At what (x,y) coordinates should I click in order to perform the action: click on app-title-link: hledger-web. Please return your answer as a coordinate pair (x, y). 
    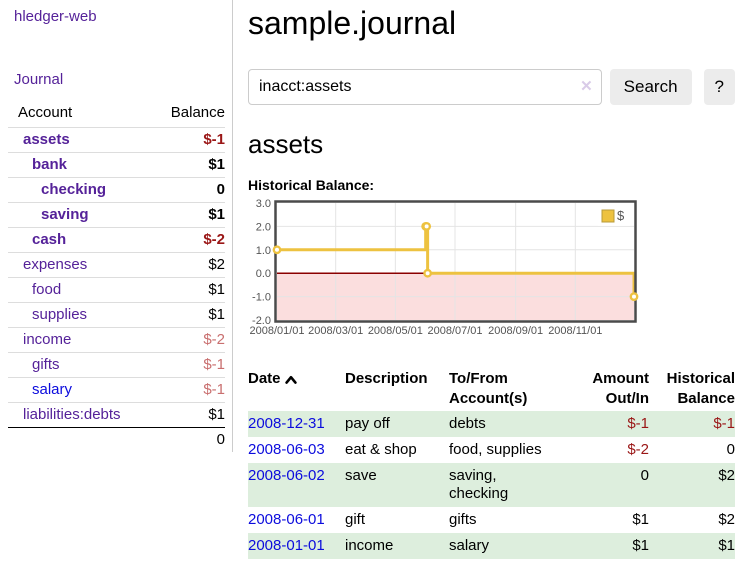
    Looking at the image, I should click on (55, 16).